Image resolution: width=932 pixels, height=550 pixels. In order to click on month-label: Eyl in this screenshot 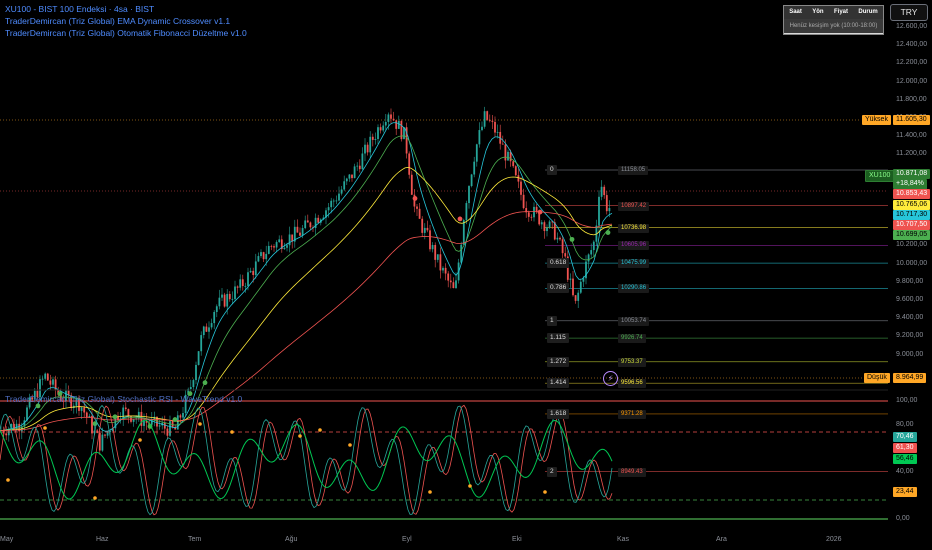, I will do `click(407, 539)`.